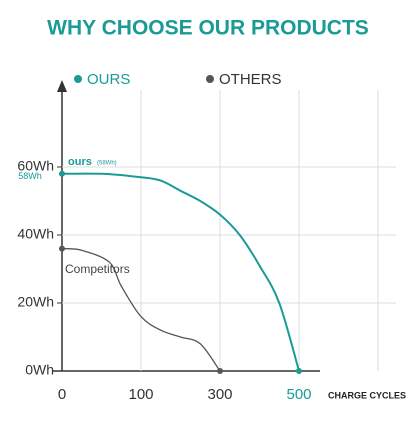 This screenshot has width=416, height=421. I want to click on y-tick-label: 60Wh, so click(35, 166).